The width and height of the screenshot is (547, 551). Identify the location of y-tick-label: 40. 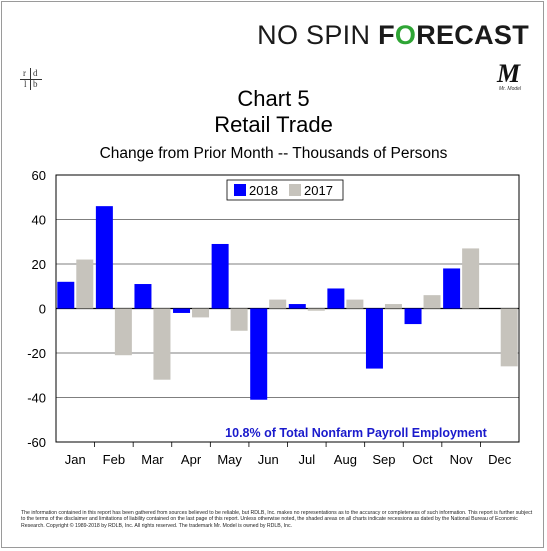
(39, 220).